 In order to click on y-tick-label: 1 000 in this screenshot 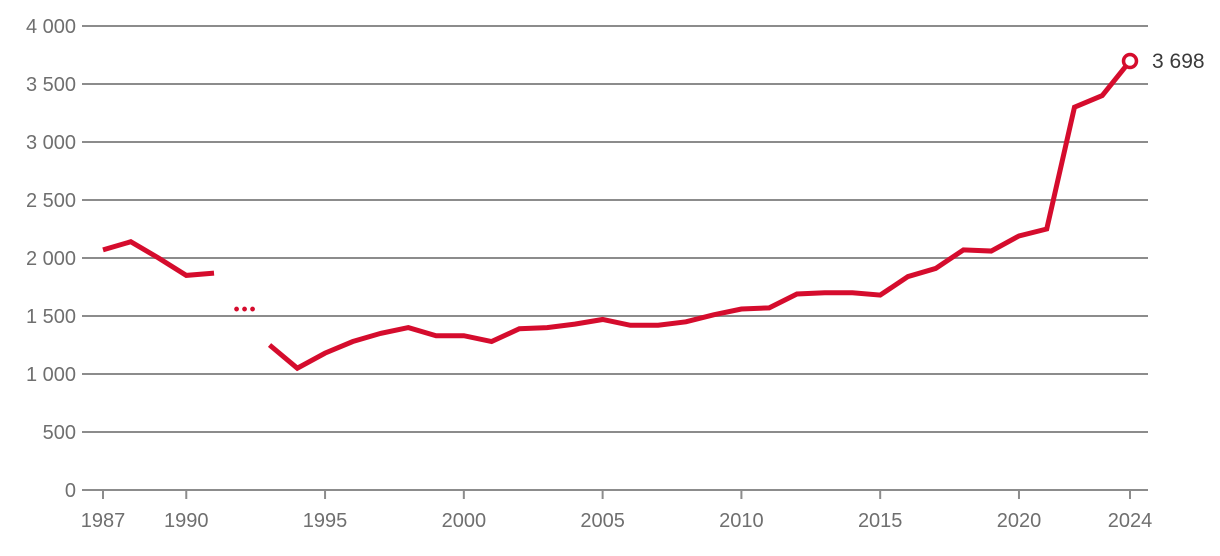, I will do `click(51, 375)`.